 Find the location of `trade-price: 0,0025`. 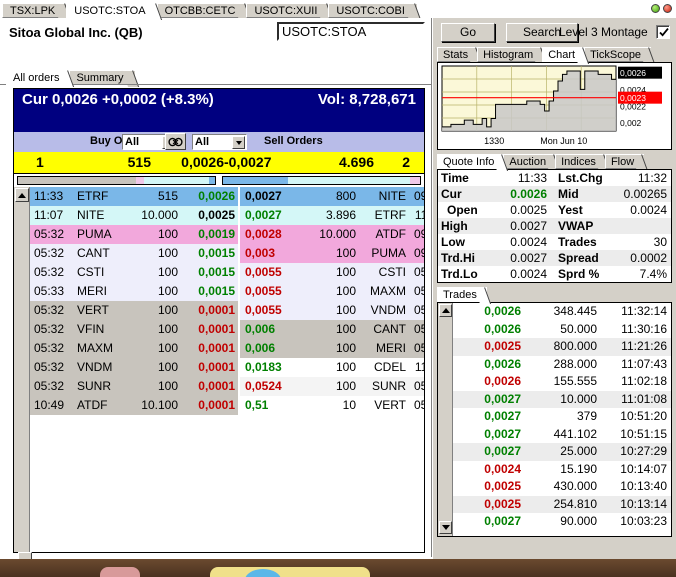

trade-price: 0,0025 is located at coordinates (502, 486).